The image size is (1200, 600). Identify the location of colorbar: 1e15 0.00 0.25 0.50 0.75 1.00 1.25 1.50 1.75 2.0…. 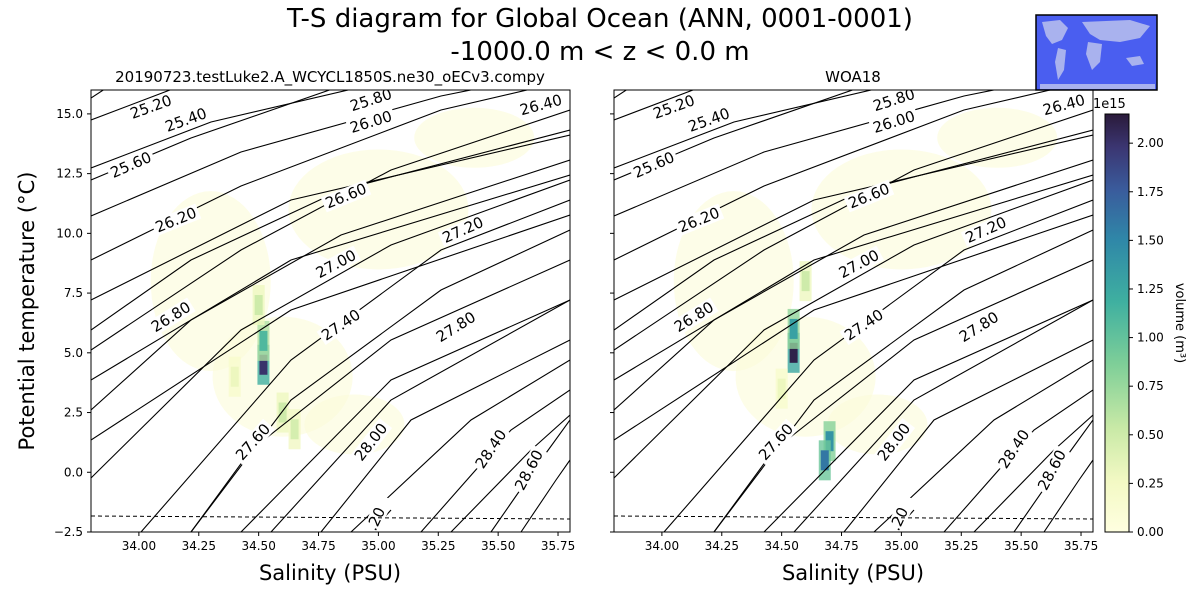
(1140, 318).